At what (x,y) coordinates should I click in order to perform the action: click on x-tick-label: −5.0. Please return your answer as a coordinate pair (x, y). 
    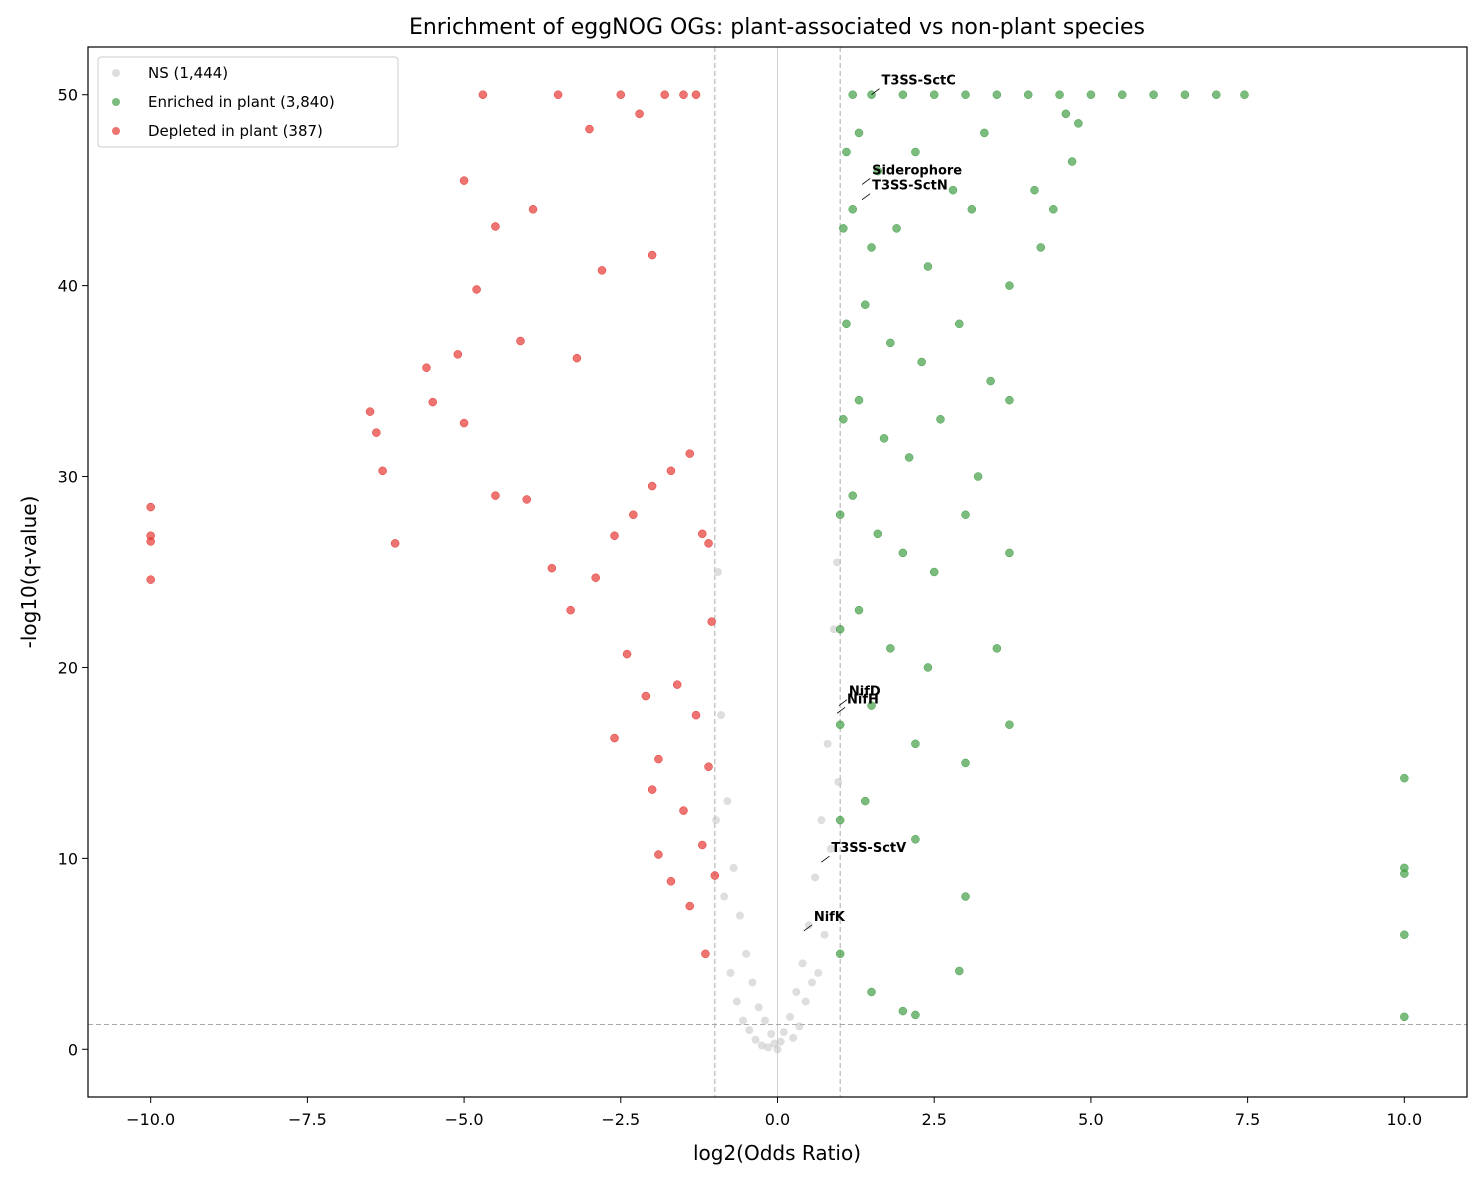
    Looking at the image, I should click on (464, 1119).